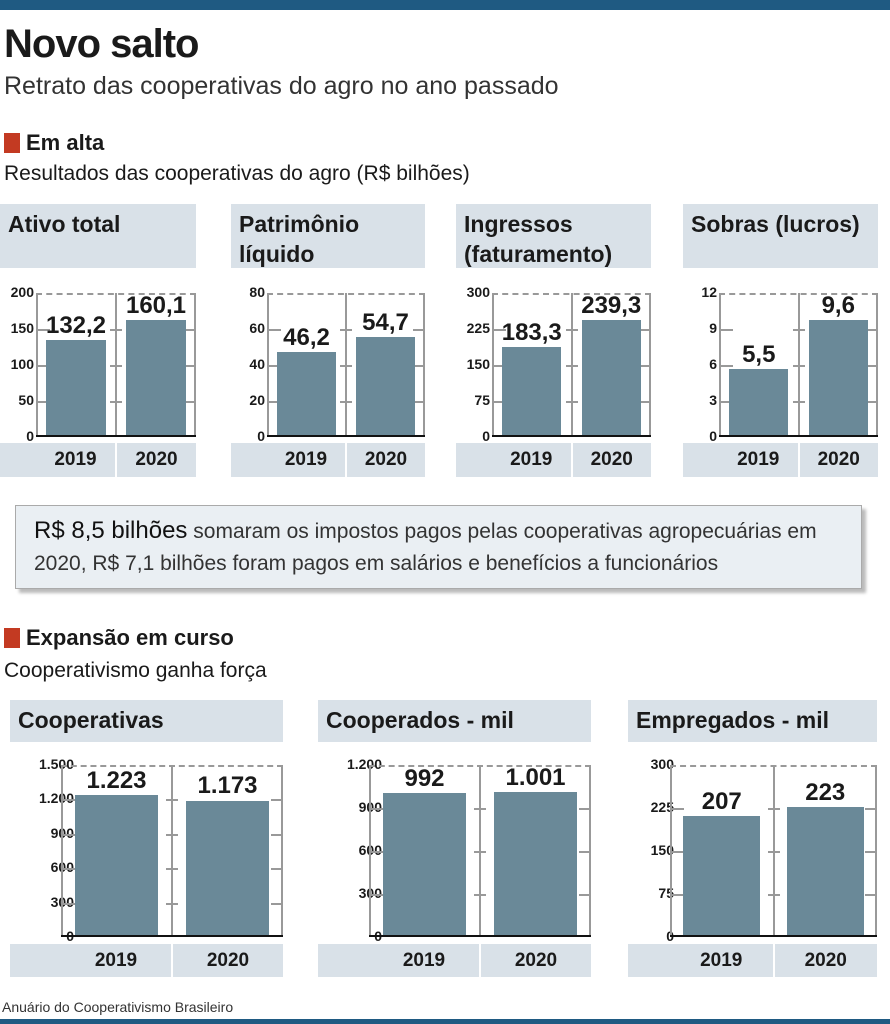 The width and height of the screenshot is (890, 1024). I want to click on plot-area: 992 1.001, so click(480, 850).